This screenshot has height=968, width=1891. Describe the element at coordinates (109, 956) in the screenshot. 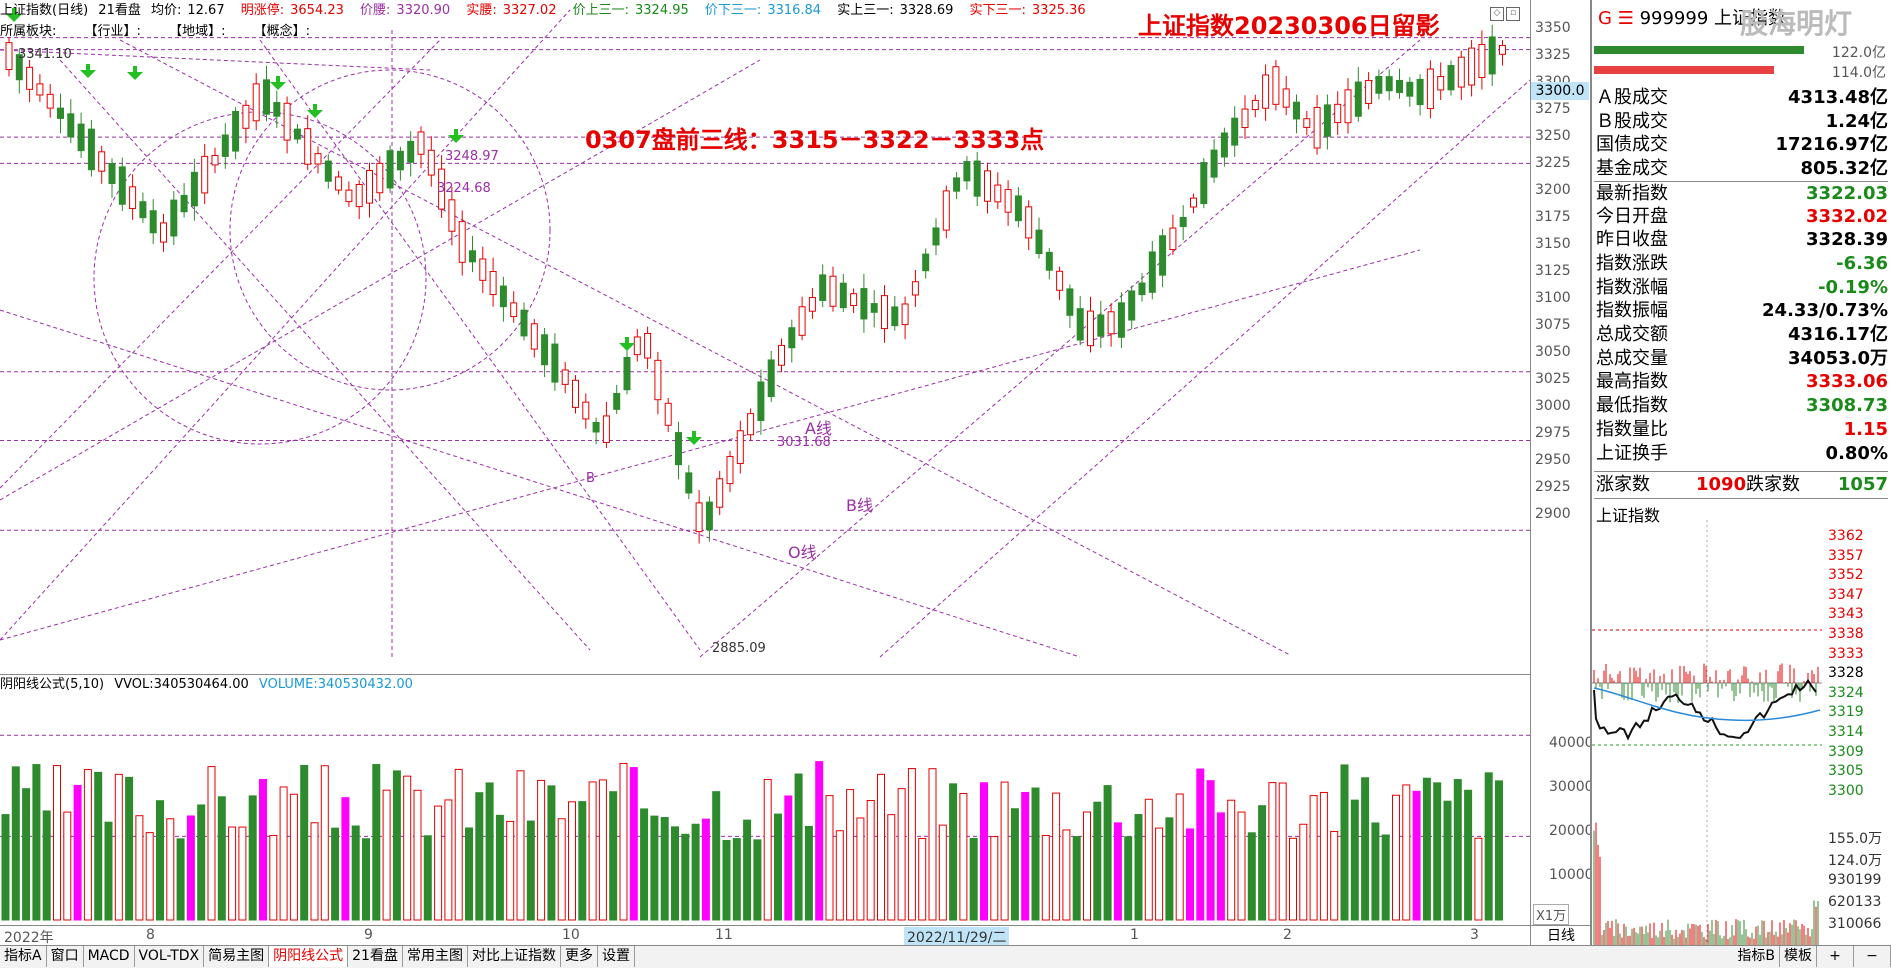

I see `tab-2: MACD` at that location.